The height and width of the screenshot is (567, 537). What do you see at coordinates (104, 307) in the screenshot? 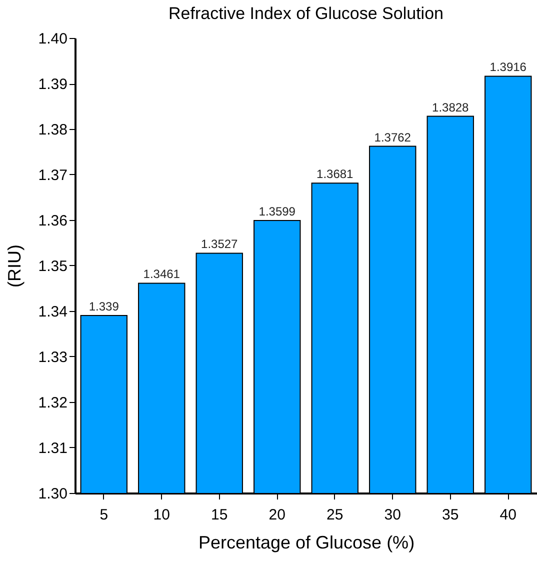
I see `data-label: 1.339` at bounding box center [104, 307].